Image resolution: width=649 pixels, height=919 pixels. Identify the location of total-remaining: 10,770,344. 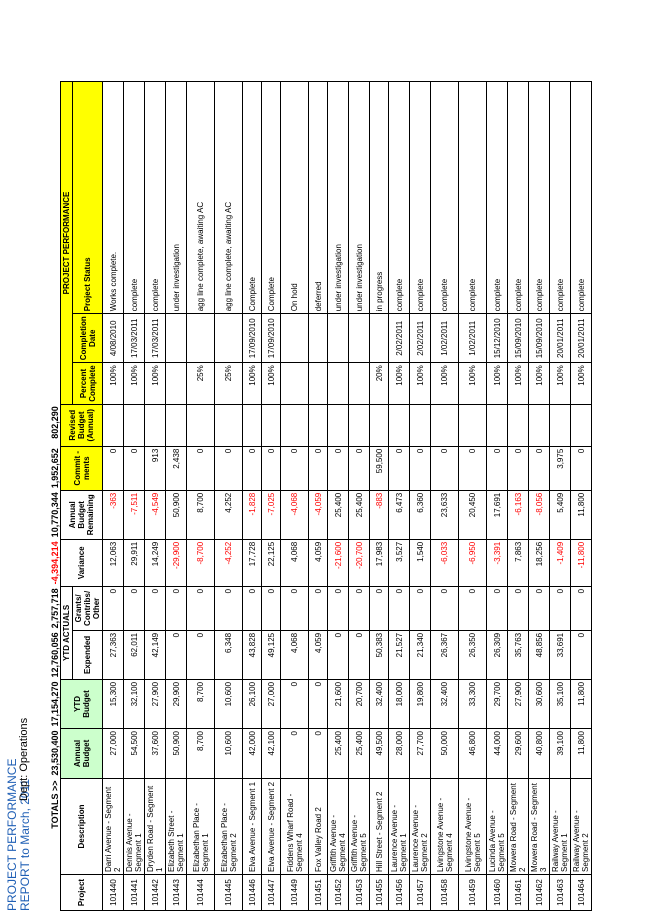
(55, 515).